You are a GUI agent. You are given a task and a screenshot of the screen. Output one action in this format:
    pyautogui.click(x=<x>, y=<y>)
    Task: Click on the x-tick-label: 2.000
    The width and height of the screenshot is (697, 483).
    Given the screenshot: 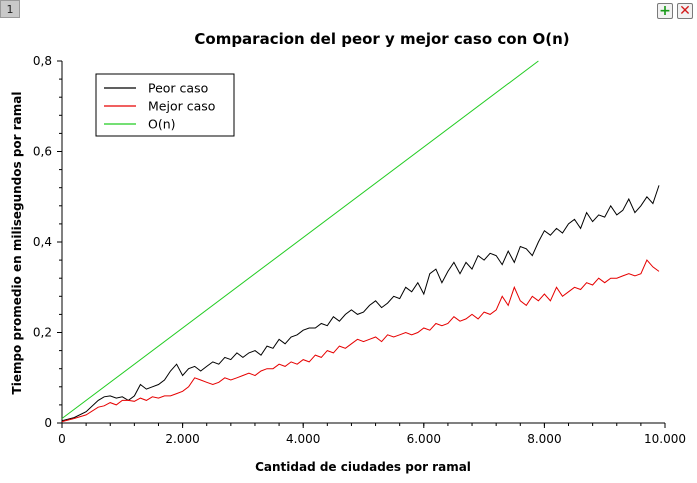 What is the action you would take?
    pyautogui.click(x=182, y=439)
    